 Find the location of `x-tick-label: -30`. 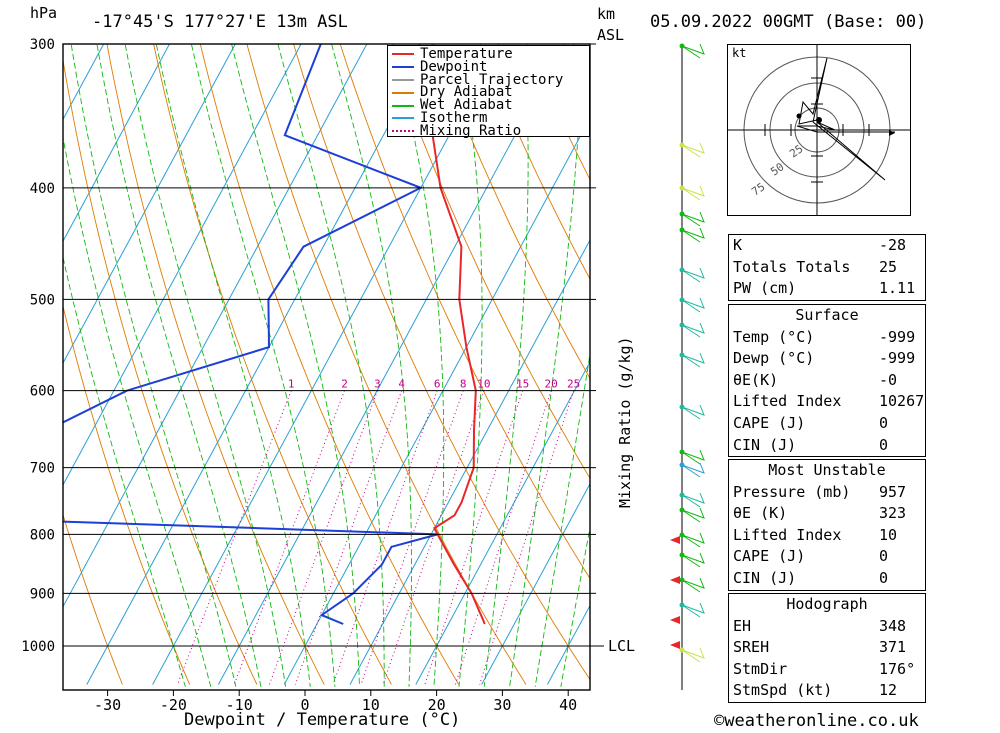

x-tick-label: -30 is located at coordinates (107, 705).